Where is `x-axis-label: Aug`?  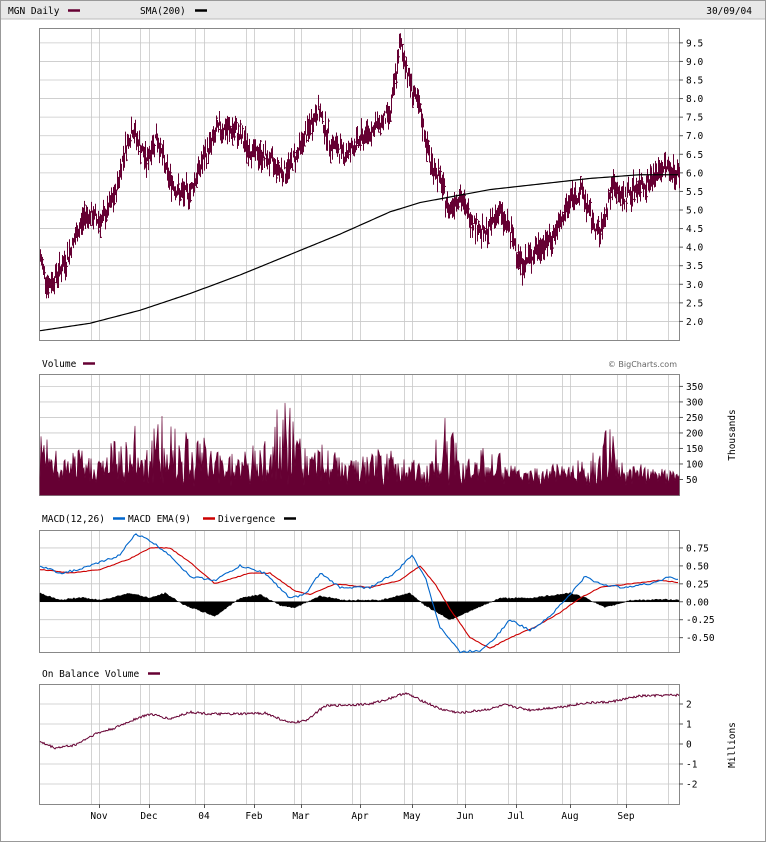 x-axis-label: Aug is located at coordinates (569, 816).